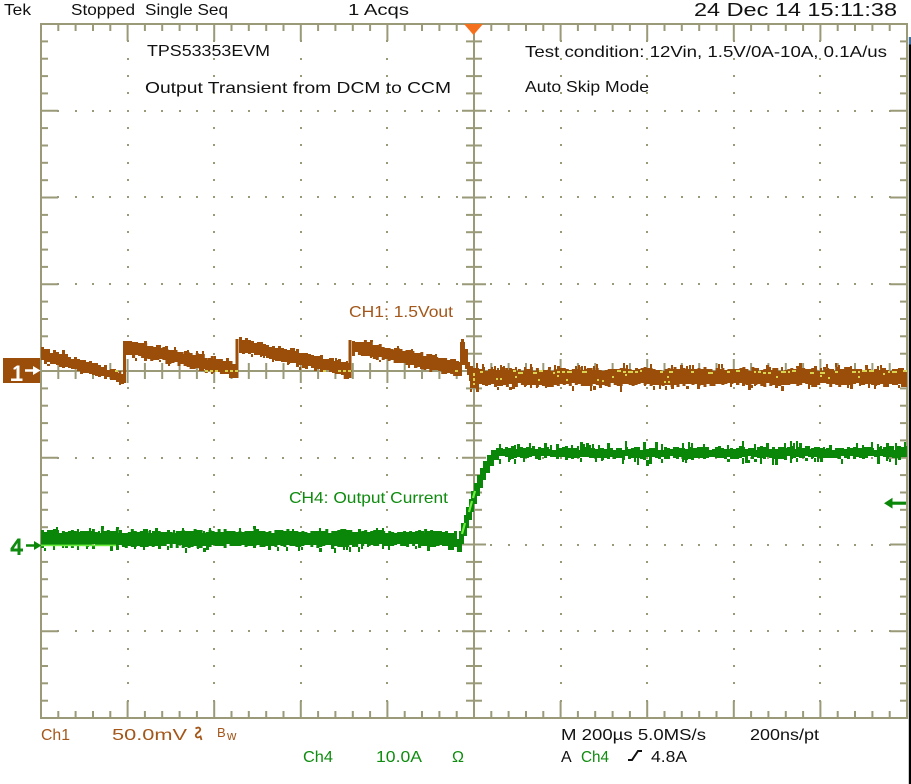 The width and height of the screenshot is (911, 784). What do you see at coordinates (401, 312) in the screenshot?
I see `svg-text: CH1: 1.5Vout` at bounding box center [401, 312].